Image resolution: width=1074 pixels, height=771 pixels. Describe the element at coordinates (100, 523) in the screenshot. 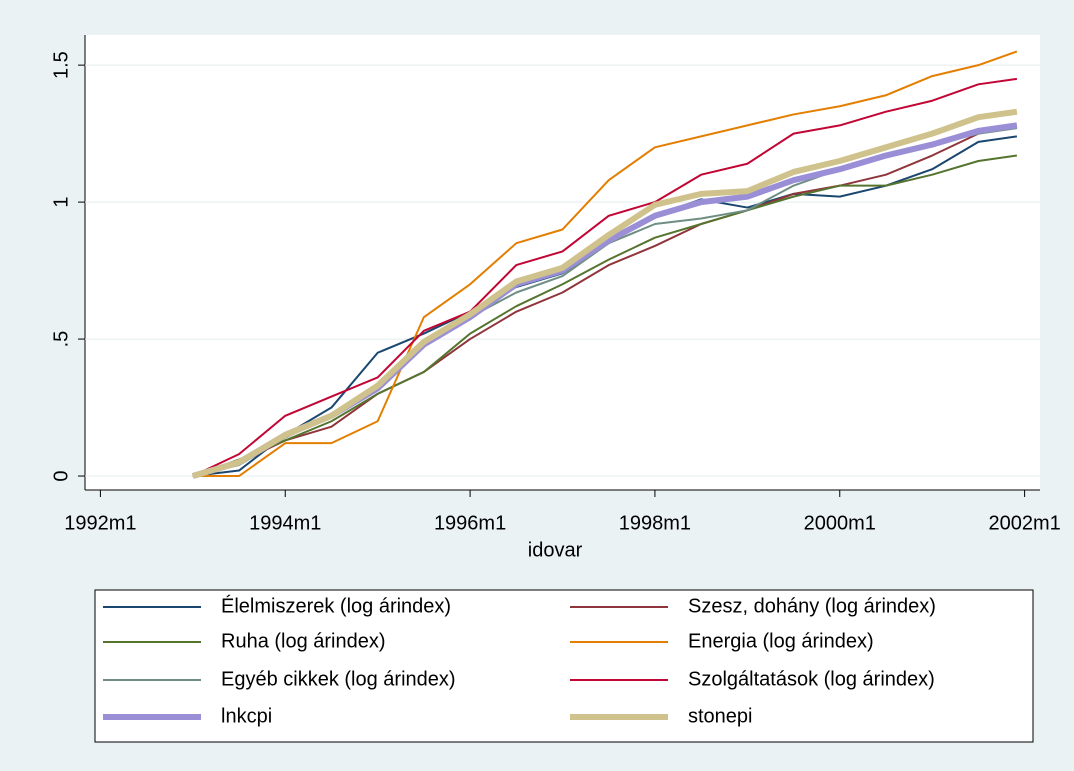

I see `x-tick-label: 1992m1` at that location.